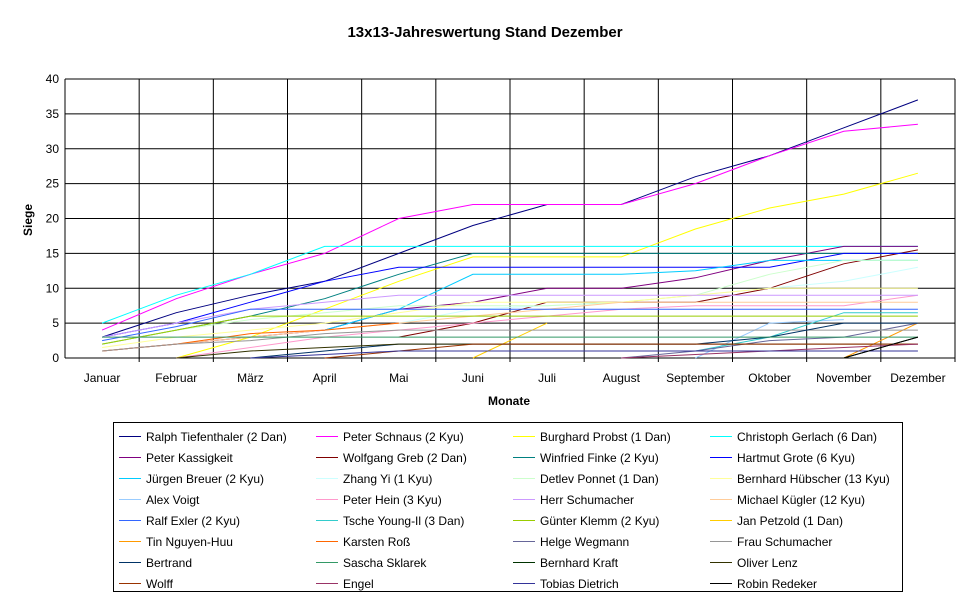  Describe the element at coordinates (599, 479) in the screenshot. I see `legend-label: Detlev Ponnet (1 Dan)` at that location.